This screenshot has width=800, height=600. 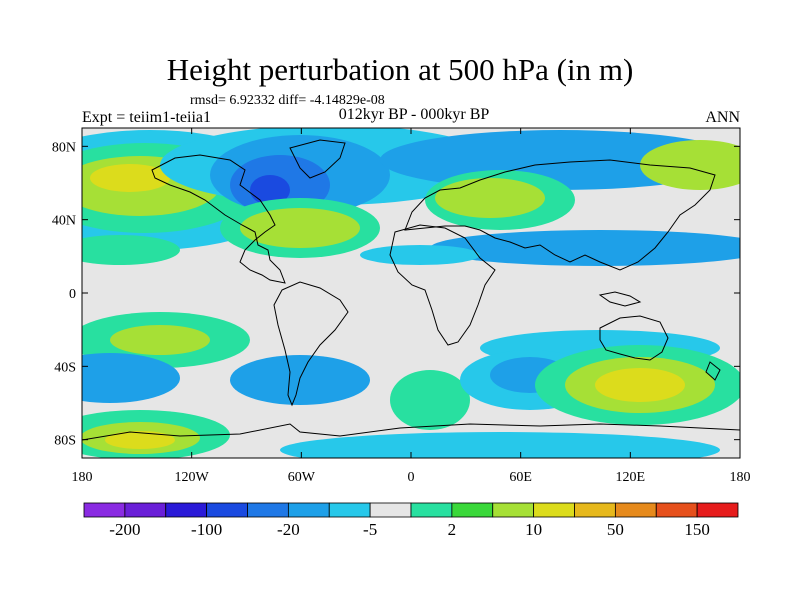 What do you see at coordinates (64, 221) in the screenshot?
I see `lat-tick-label: 40N` at bounding box center [64, 221].